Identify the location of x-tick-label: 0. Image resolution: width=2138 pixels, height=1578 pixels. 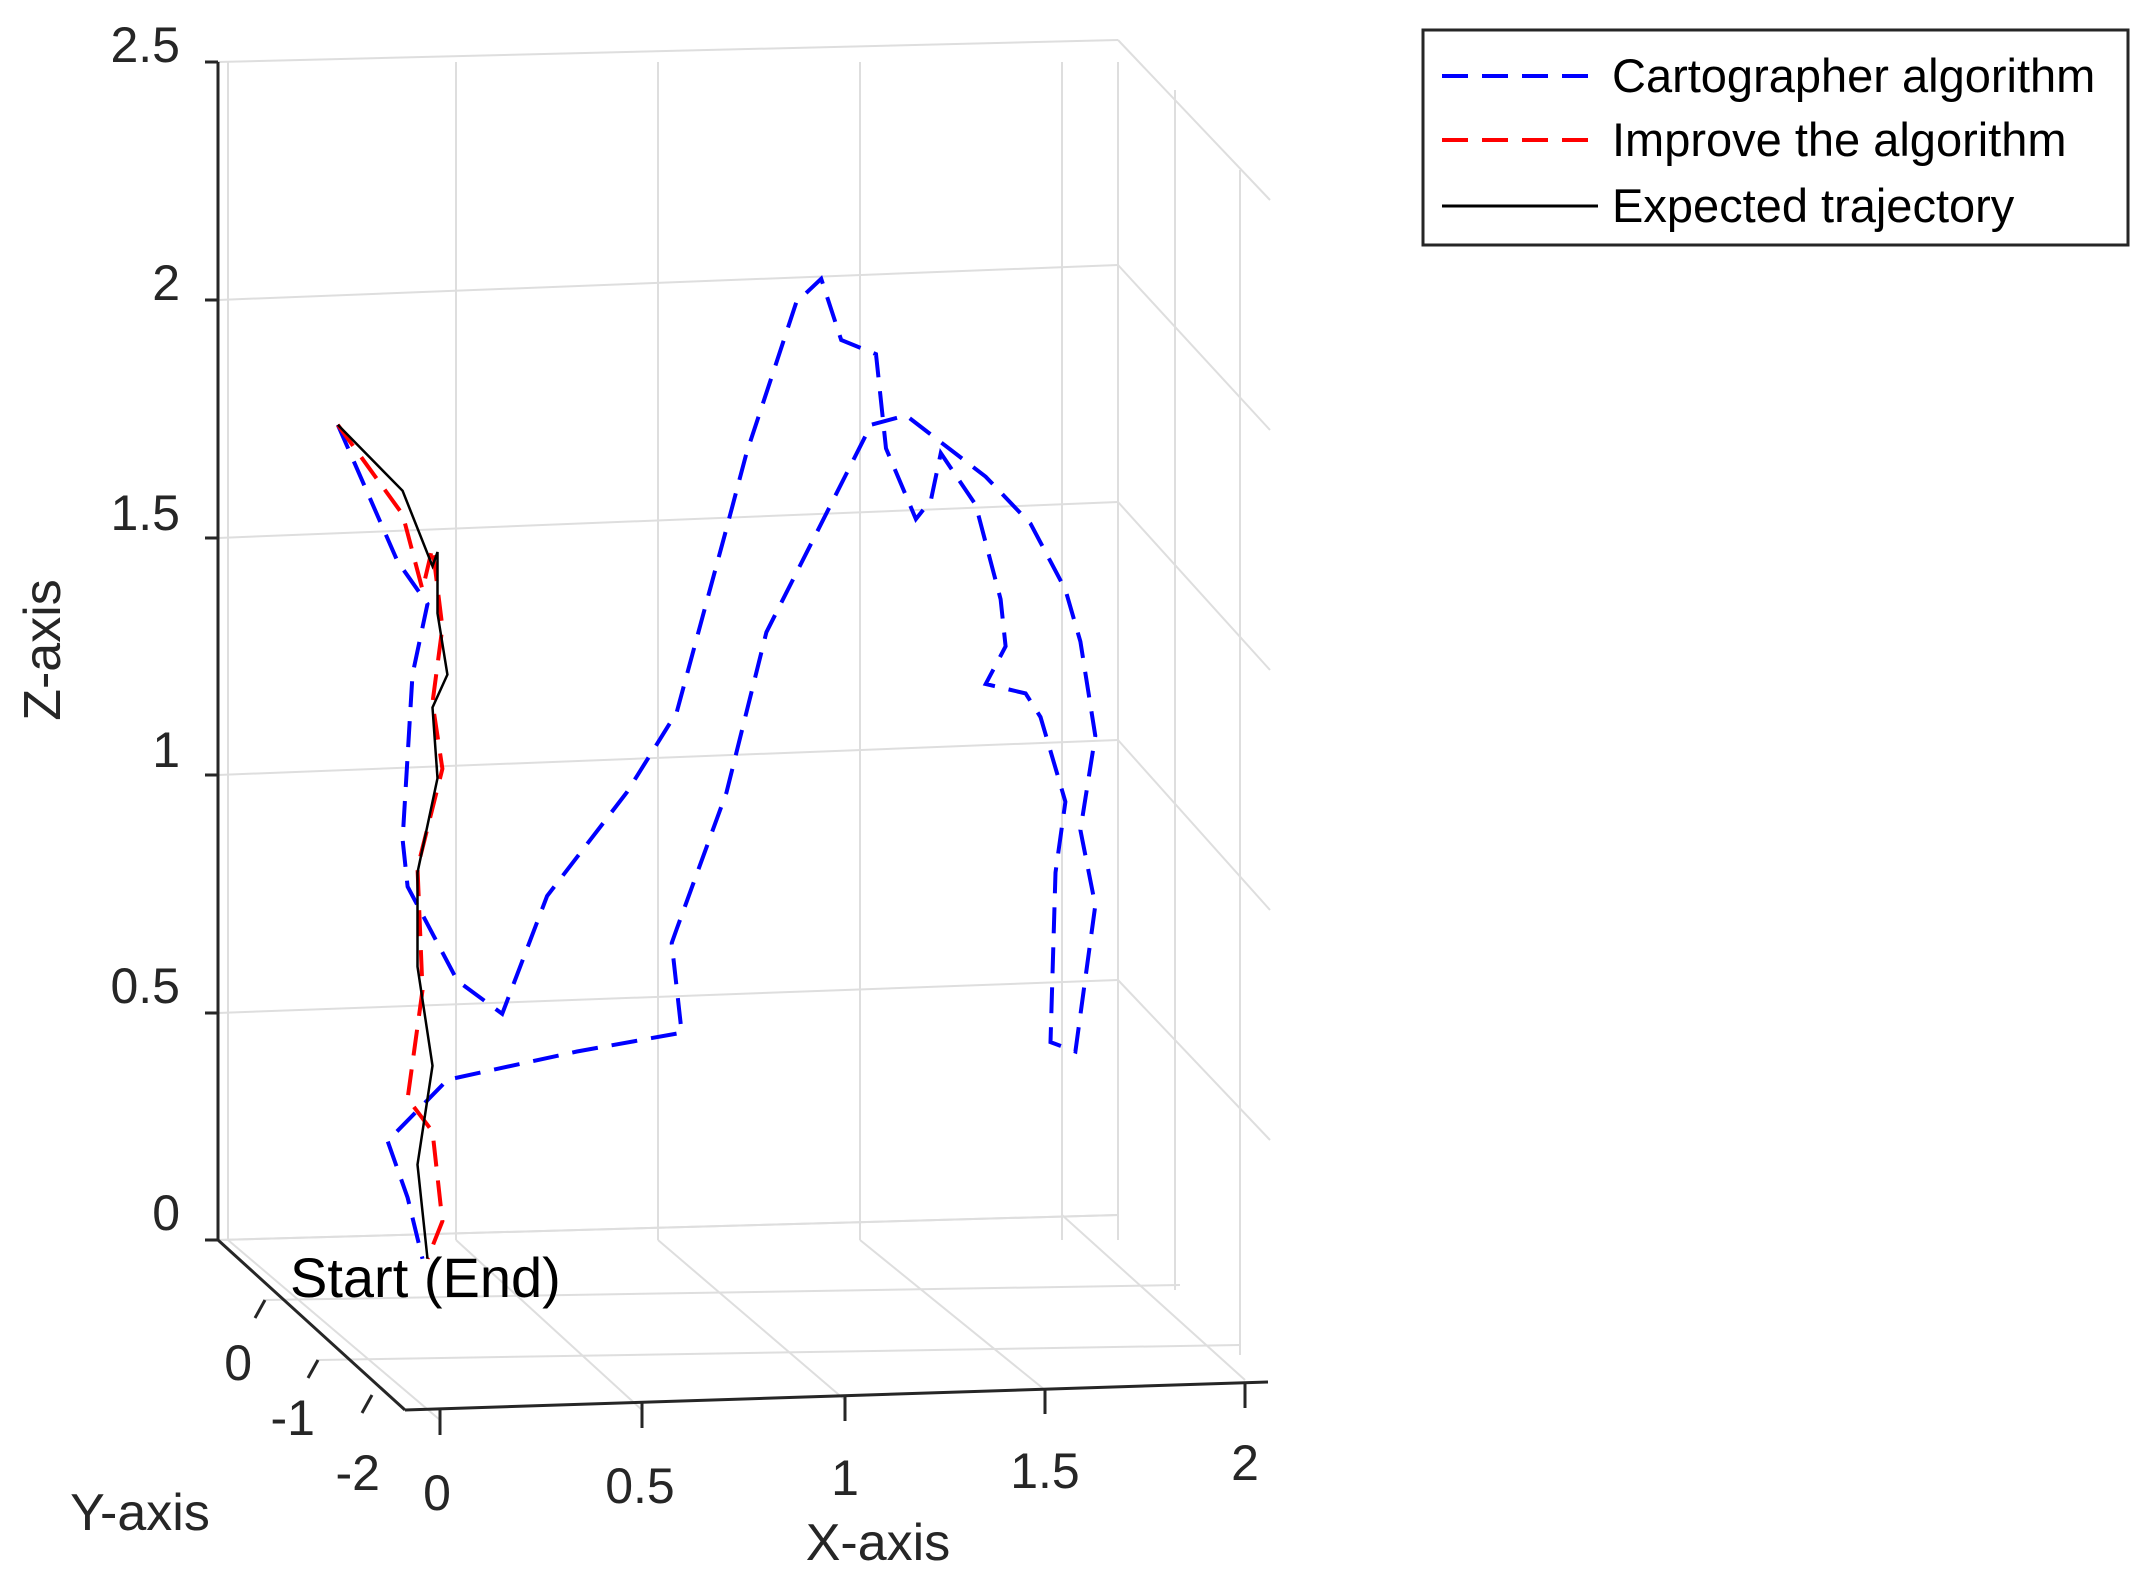
(437, 1493).